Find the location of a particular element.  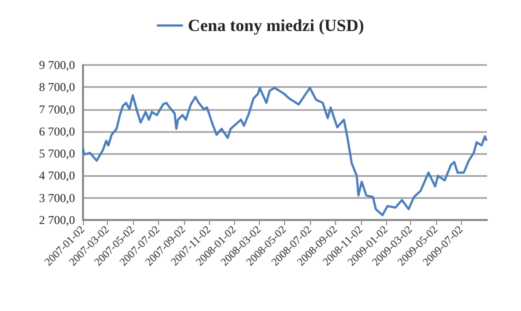

y-tick-label: 6 700,0 is located at coordinates (57, 131).